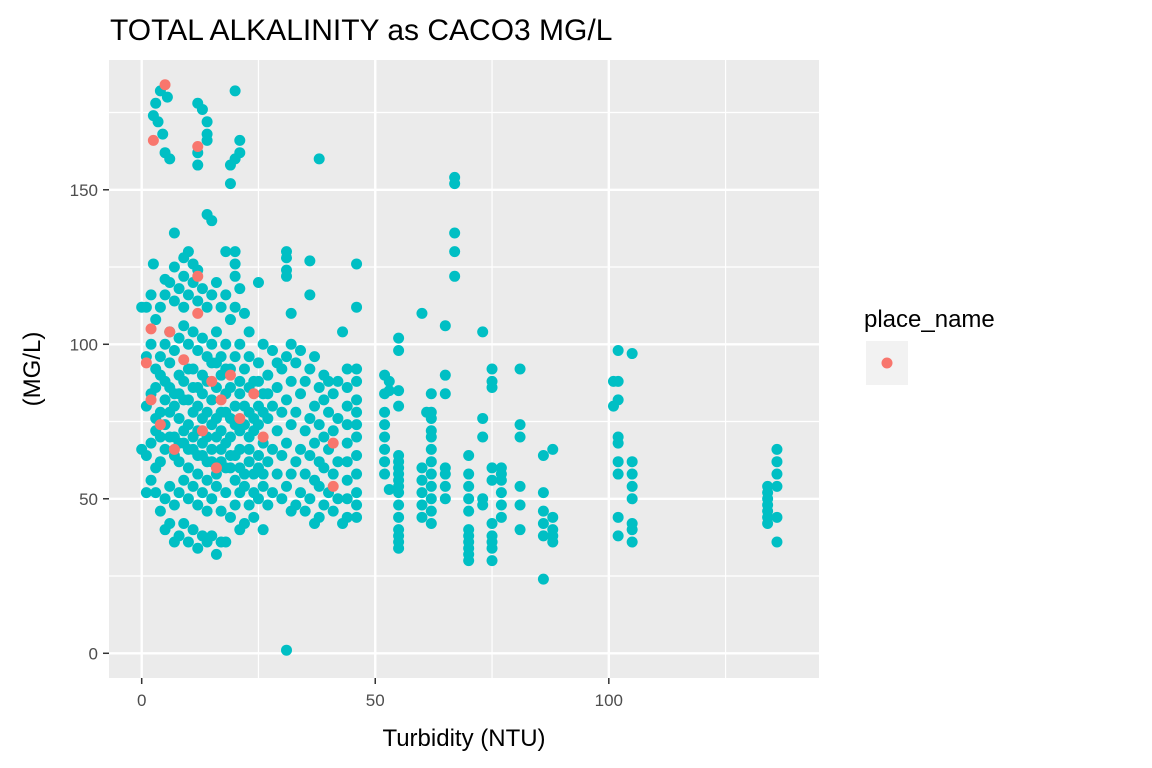 The image size is (1152, 768). Describe the element at coordinates (93, 653) in the screenshot. I see `y-tick-label: 0` at that location.